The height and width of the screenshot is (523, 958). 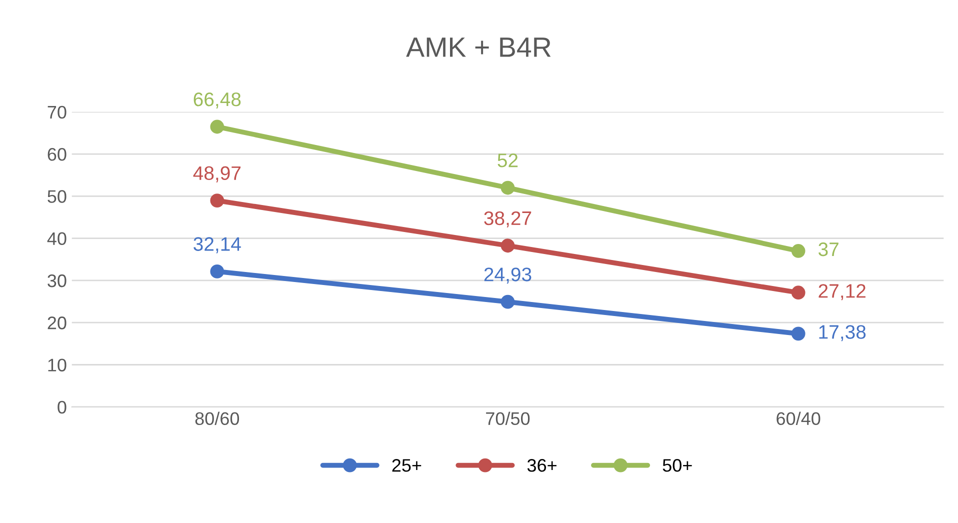 I want to click on y-tick-label: 20, so click(x=57, y=323).